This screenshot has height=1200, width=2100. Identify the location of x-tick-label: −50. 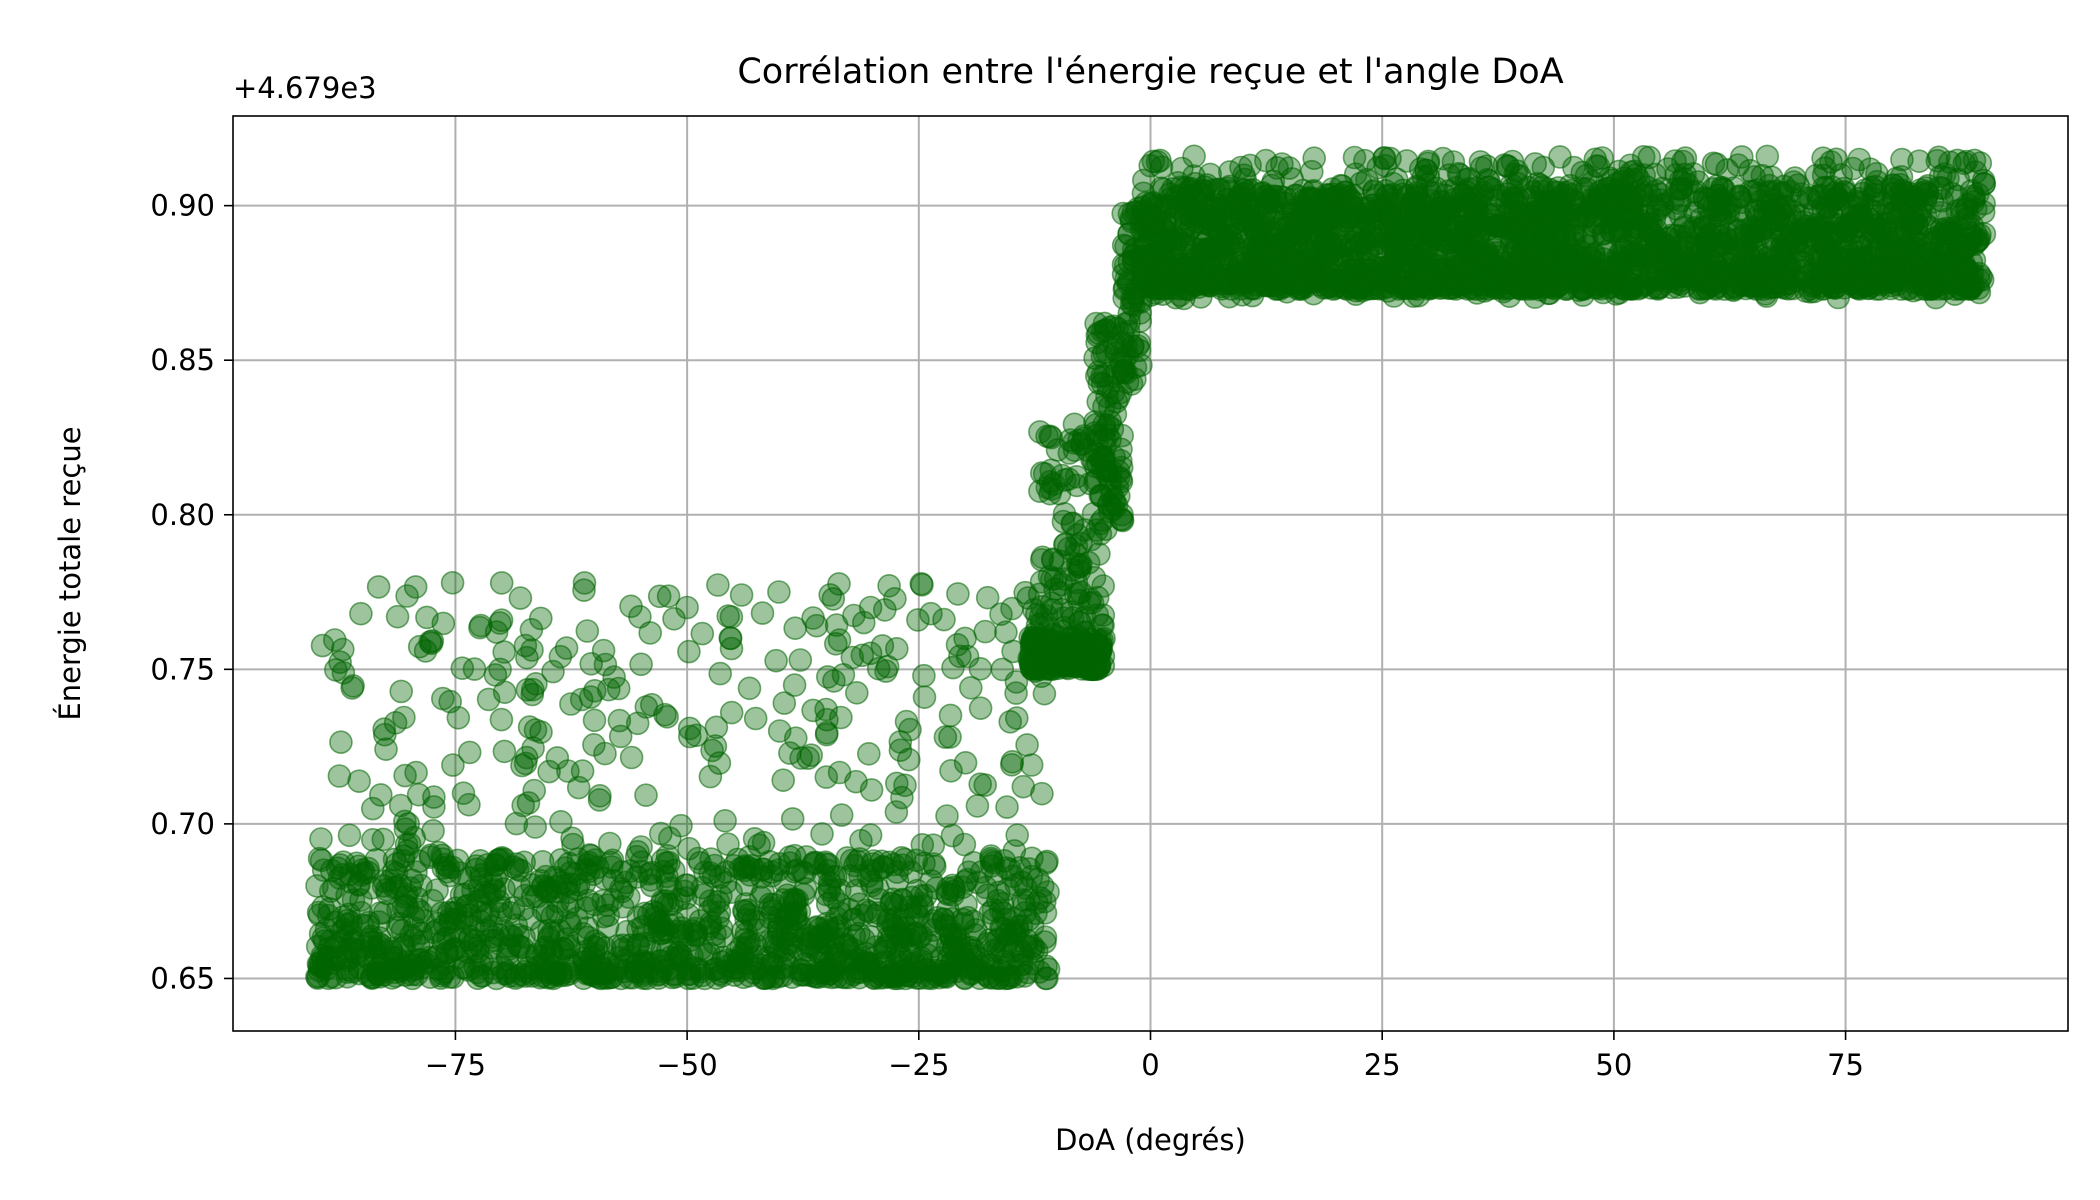
(687, 1065).